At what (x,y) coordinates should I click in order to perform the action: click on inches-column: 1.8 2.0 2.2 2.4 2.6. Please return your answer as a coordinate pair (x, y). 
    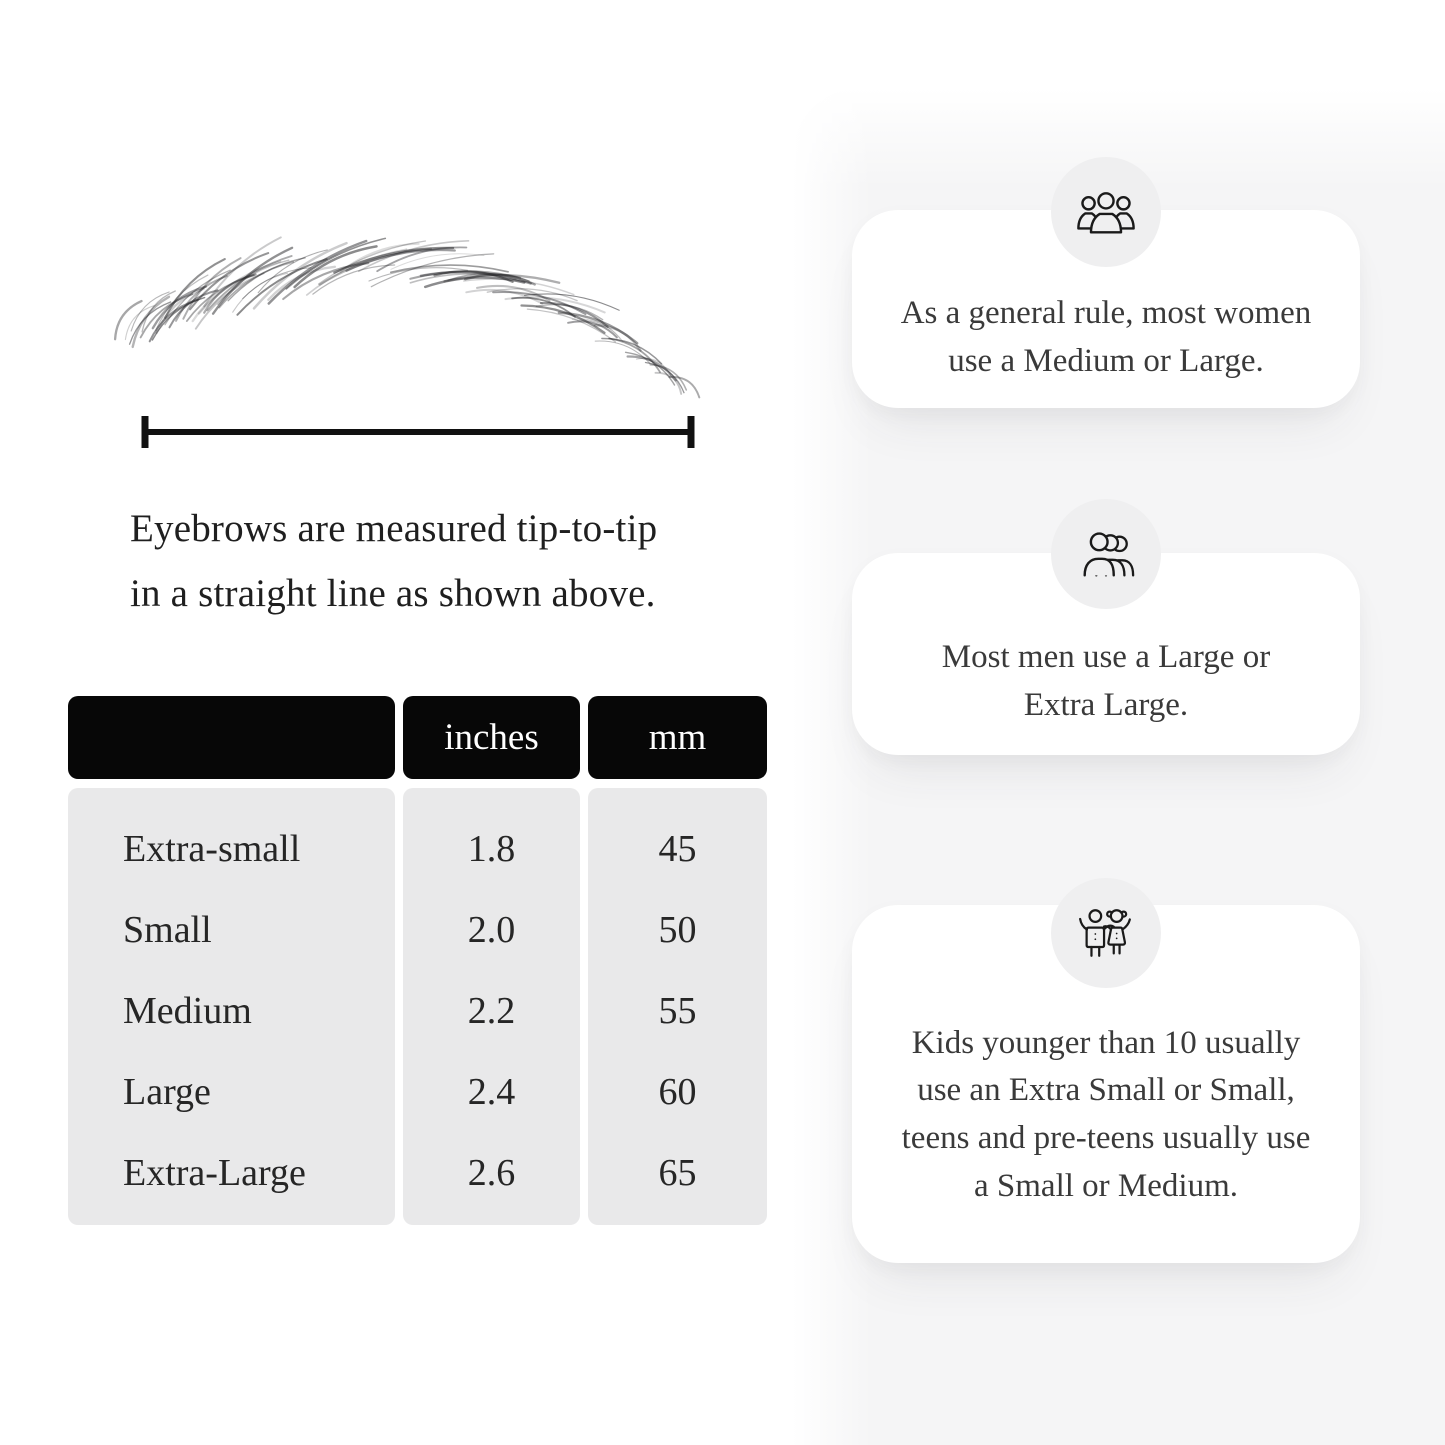
    Looking at the image, I should click on (491, 1006).